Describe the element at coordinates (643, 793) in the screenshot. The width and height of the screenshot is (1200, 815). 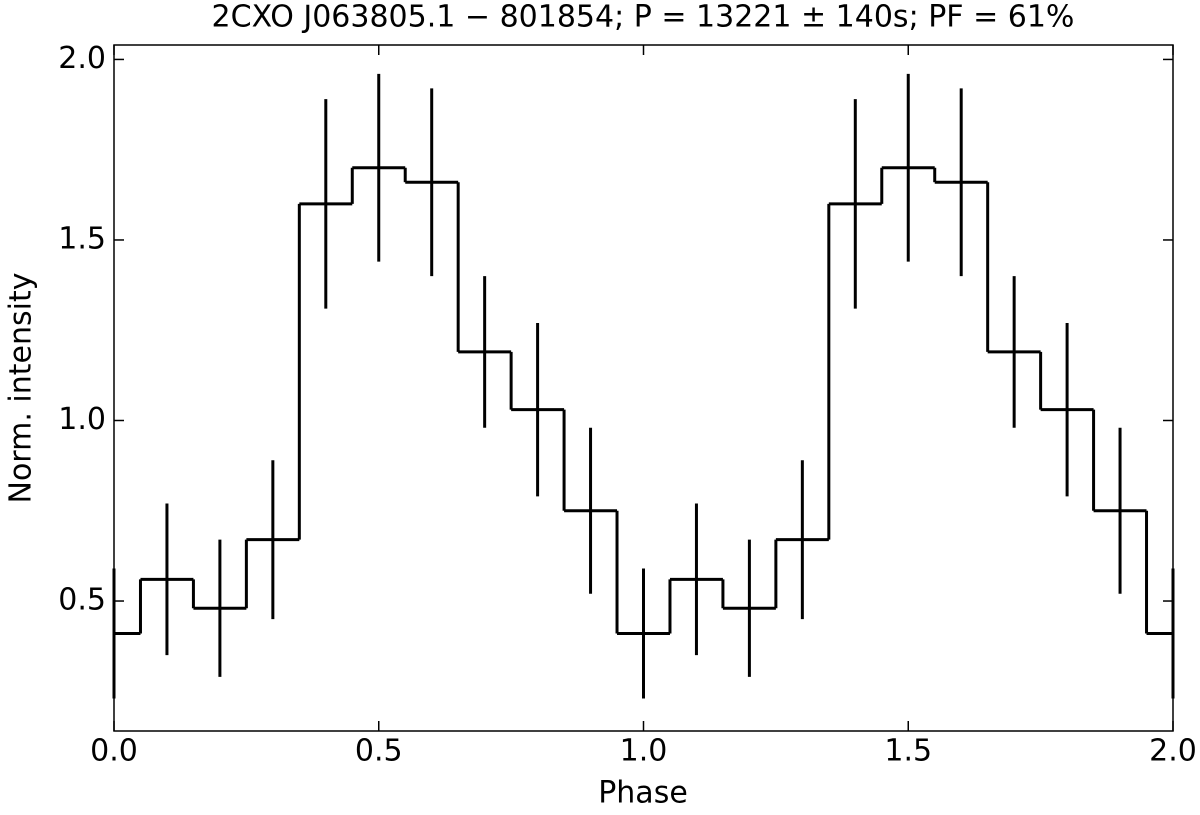
I see `x-axis-label: Phase` at that location.